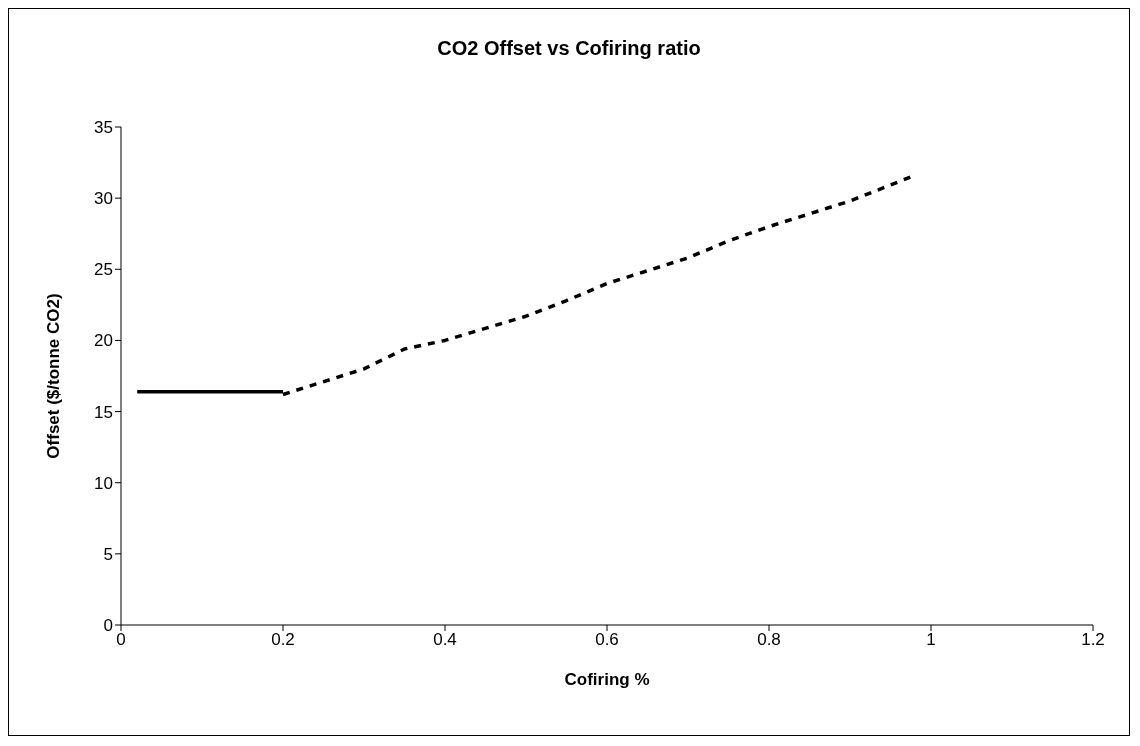 This screenshot has width=1140, height=746. I want to click on x-tick-label: 0, so click(121, 640).